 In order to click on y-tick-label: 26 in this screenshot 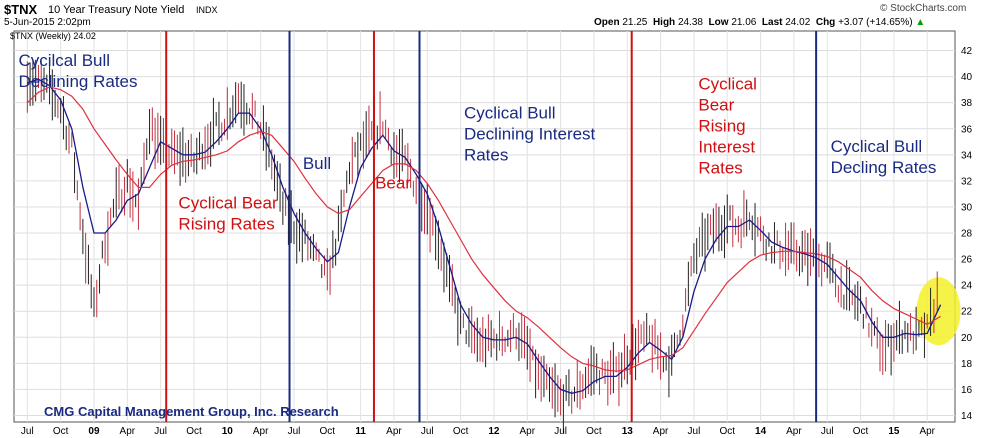, I will do `click(967, 260)`.